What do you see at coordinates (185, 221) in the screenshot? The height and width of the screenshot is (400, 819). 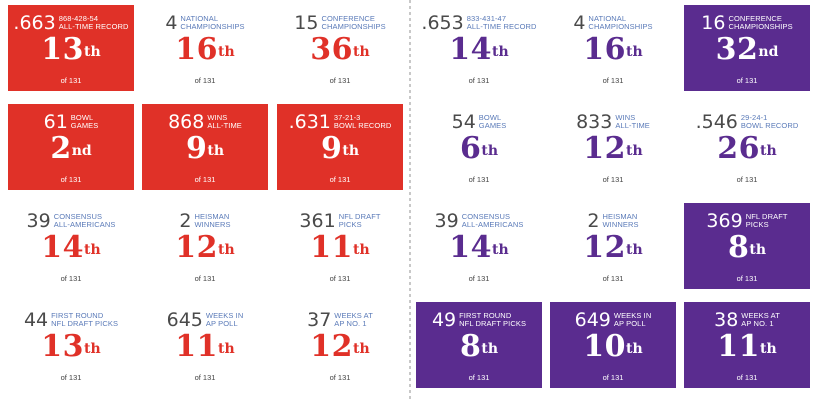 I see `stat-value: 2` at bounding box center [185, 221].